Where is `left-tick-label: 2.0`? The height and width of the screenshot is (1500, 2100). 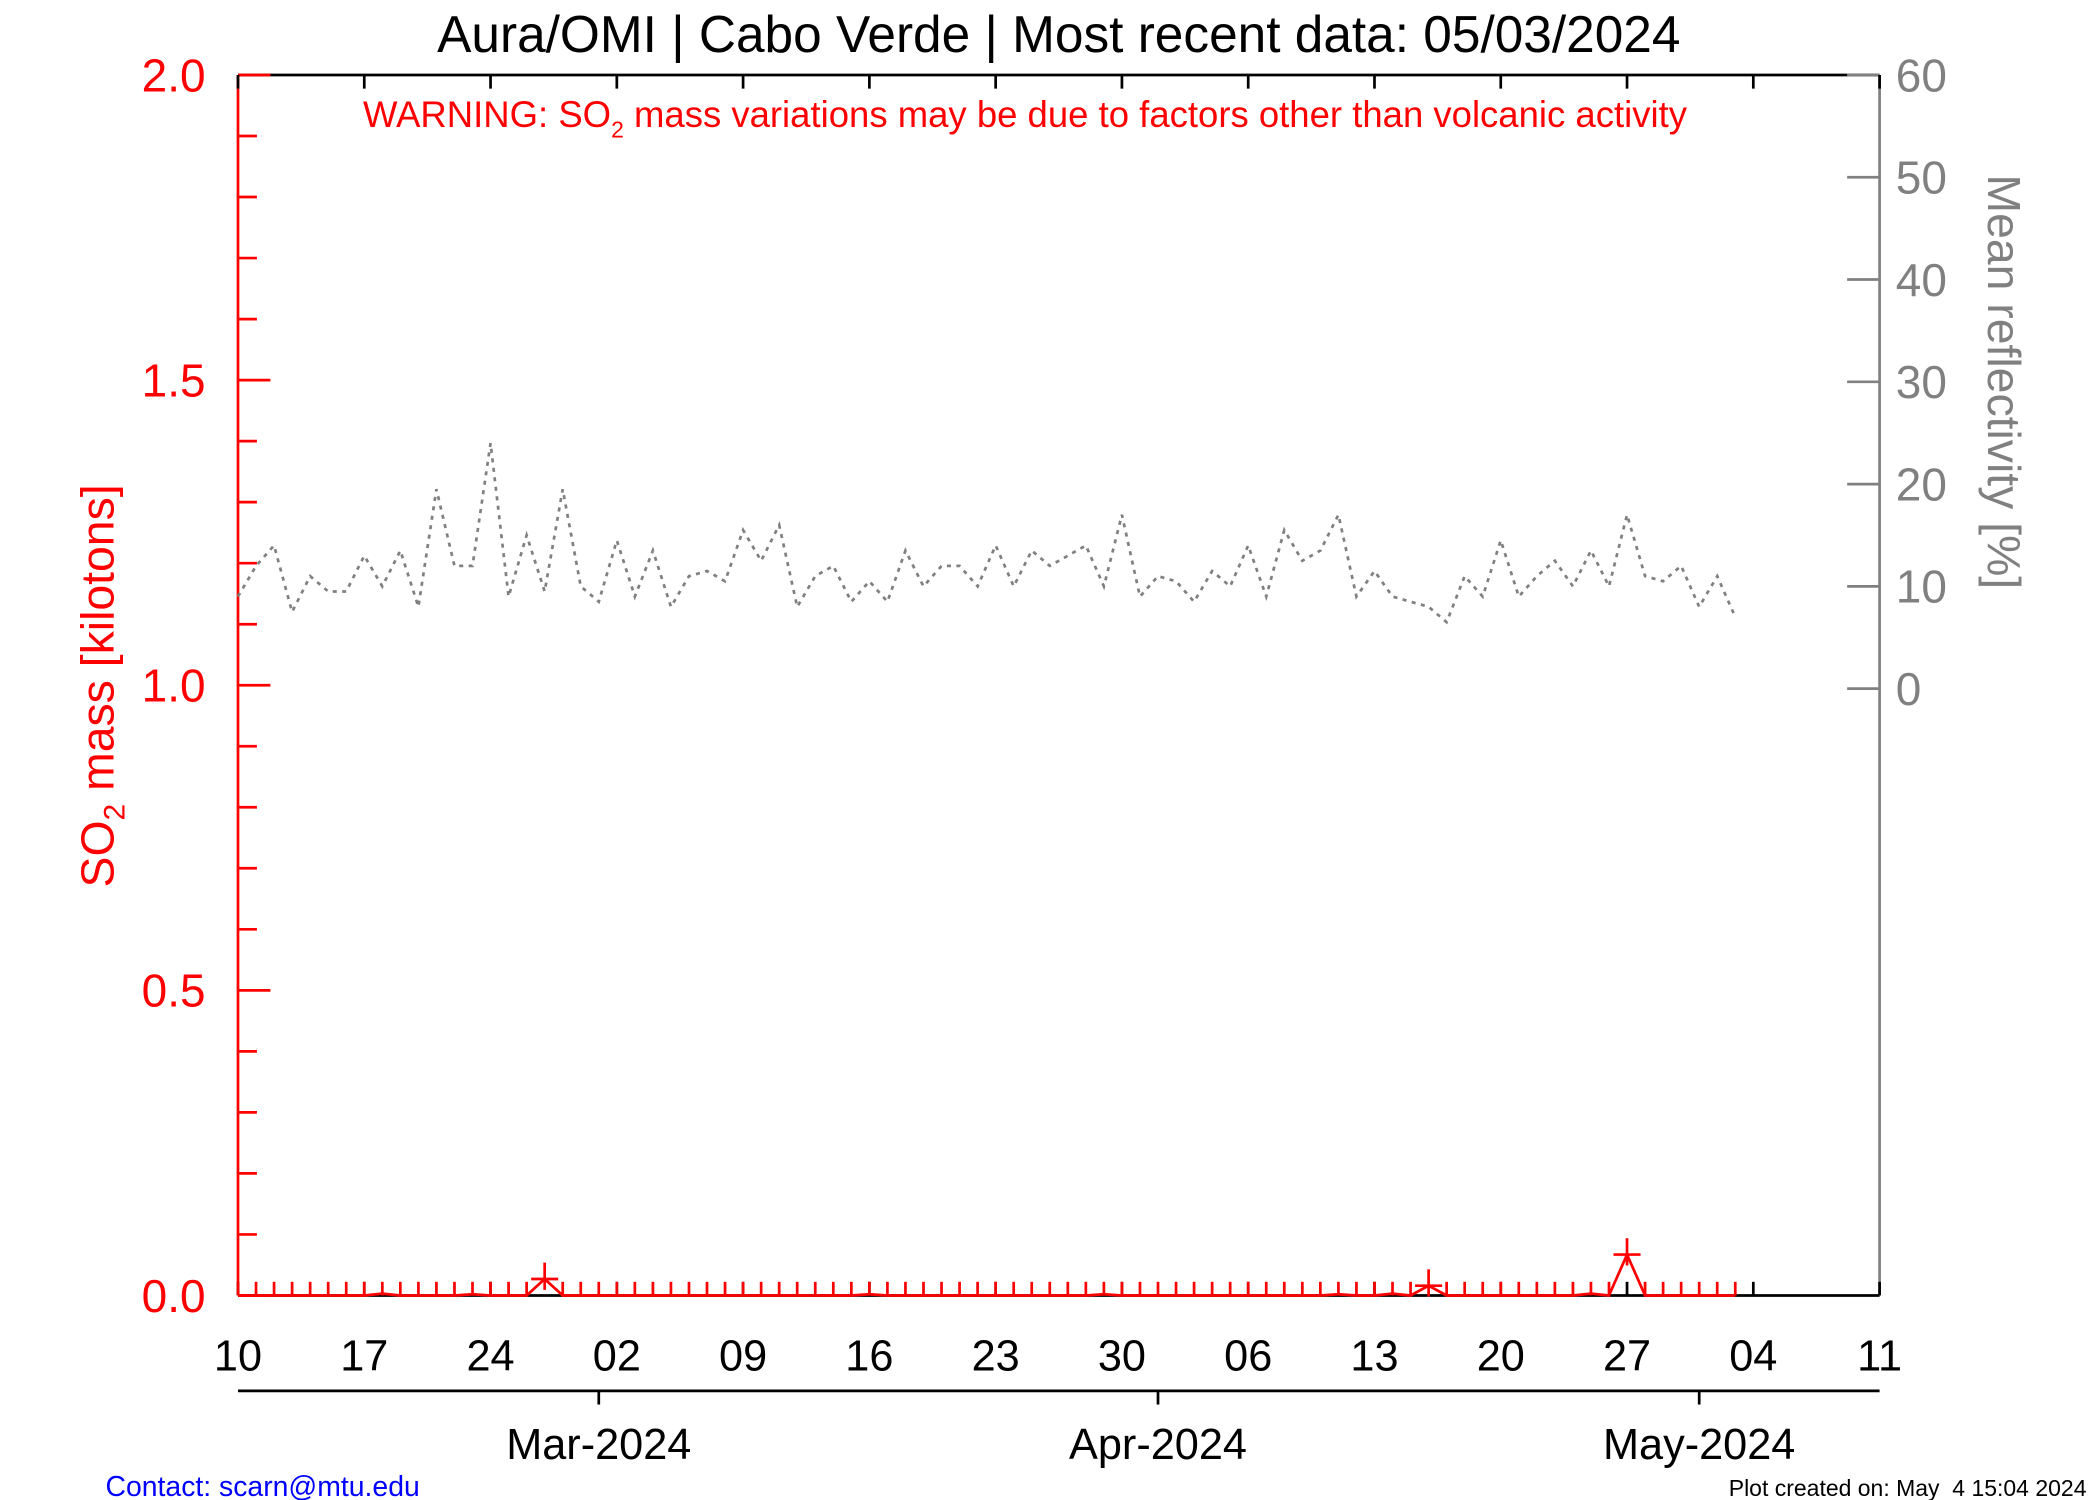
left-tick-label: 2.0 is located at coordinates (174, 75).